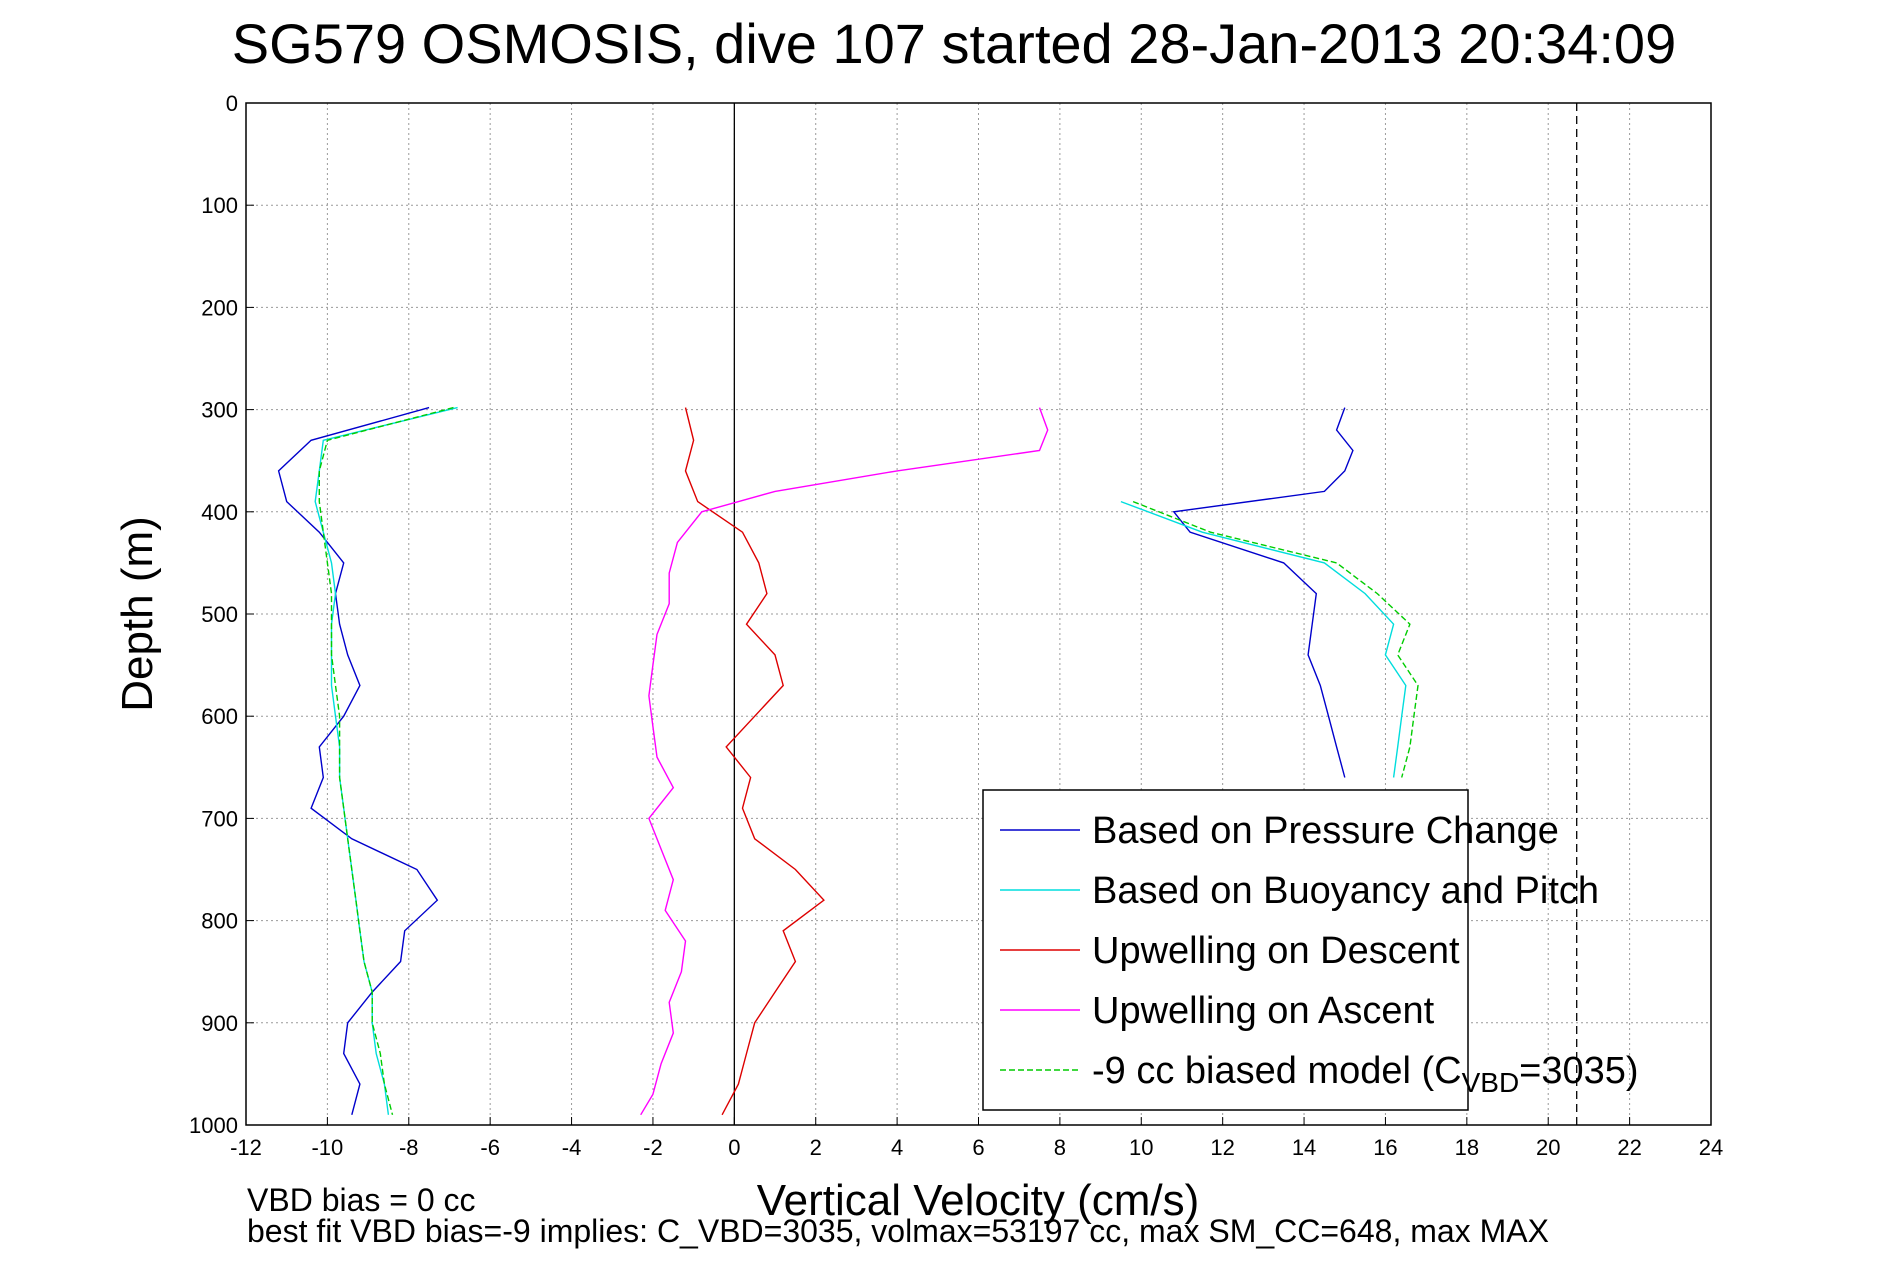 This screenshot has height=1262, width=1891. I want to click on x-axis-label: Vertical Velocity (cm/s), so click(978, 1200).